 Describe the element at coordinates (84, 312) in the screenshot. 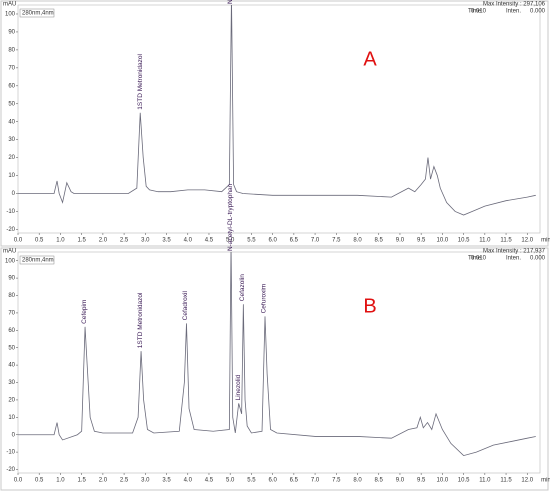

I see `peak-label: Cefepim` at that location.